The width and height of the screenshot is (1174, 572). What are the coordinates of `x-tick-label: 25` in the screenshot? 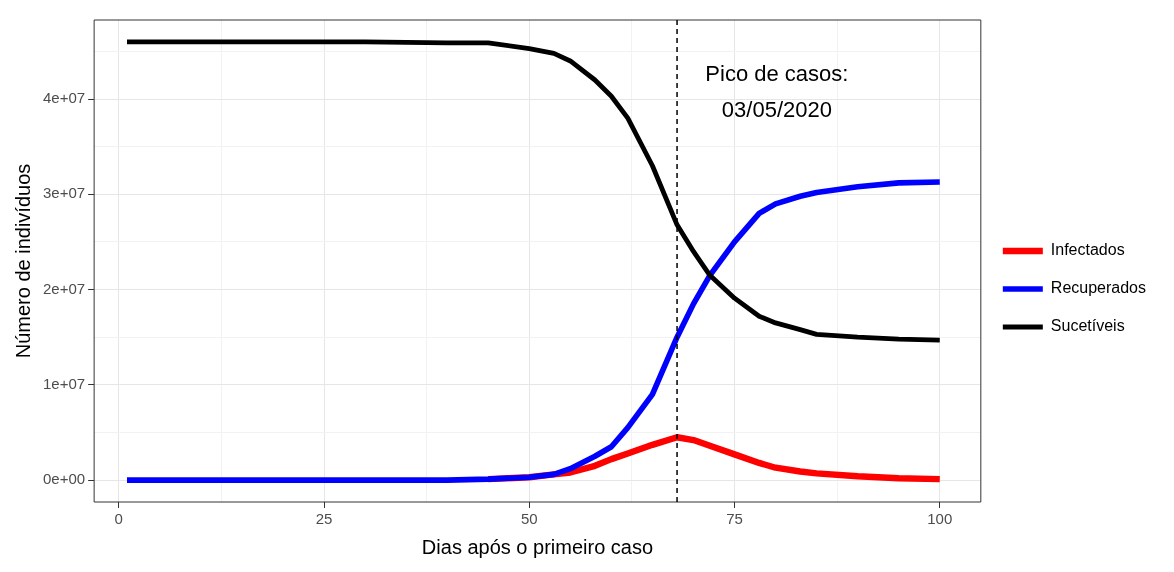 It's located at (324, 519).